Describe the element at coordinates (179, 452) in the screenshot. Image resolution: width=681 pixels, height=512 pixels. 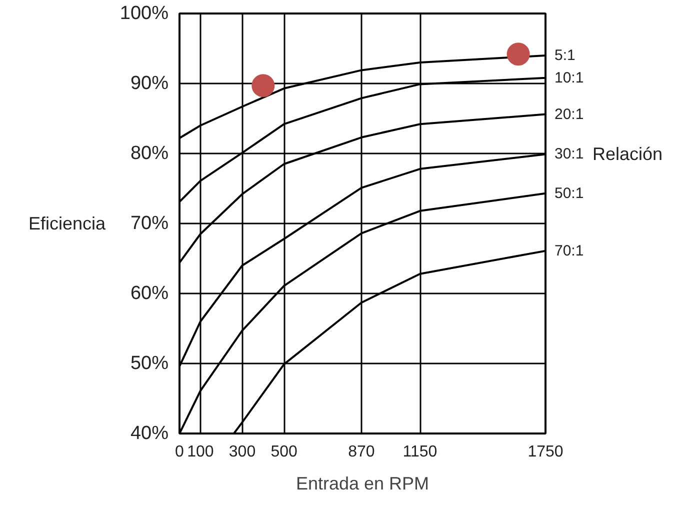
I see `x-tick-label: 0` at that location.